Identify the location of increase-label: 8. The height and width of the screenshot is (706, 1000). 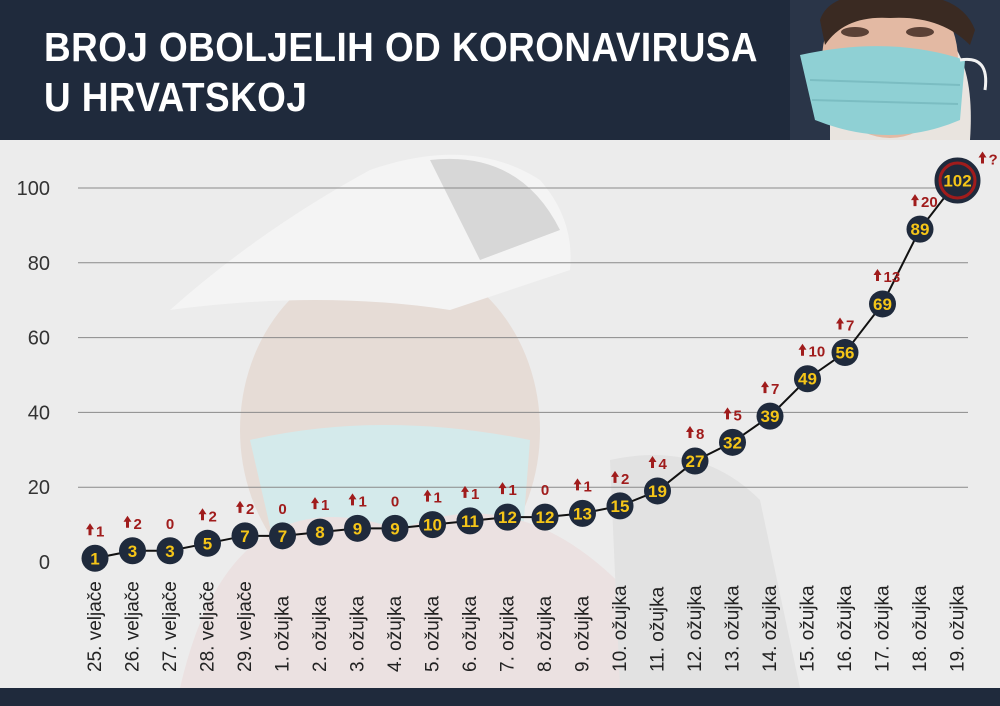
(700, 434).